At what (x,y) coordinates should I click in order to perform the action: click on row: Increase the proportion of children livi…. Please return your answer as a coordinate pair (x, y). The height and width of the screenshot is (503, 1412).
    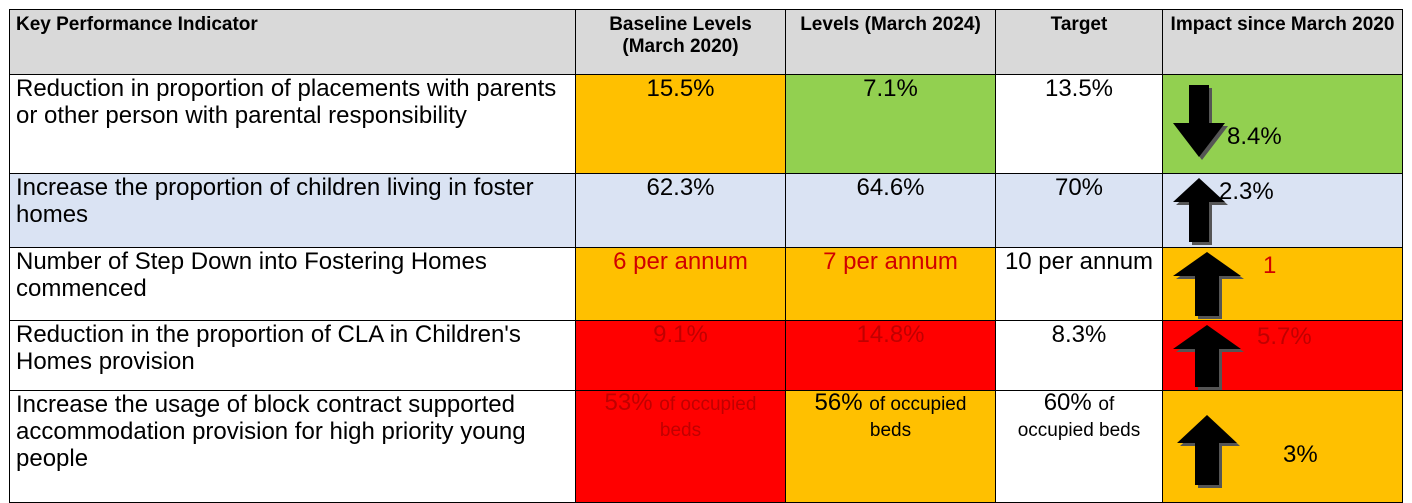
    Looking at the image, I should click on (706, 210).